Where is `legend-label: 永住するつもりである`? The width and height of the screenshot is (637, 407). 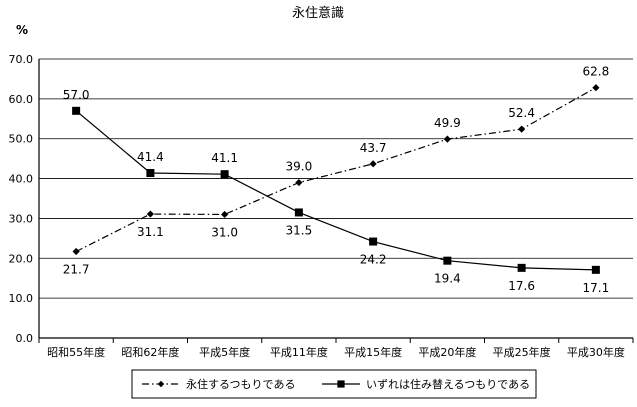
legend-label: 永住するつもりである is located at coordinates (240, 384).